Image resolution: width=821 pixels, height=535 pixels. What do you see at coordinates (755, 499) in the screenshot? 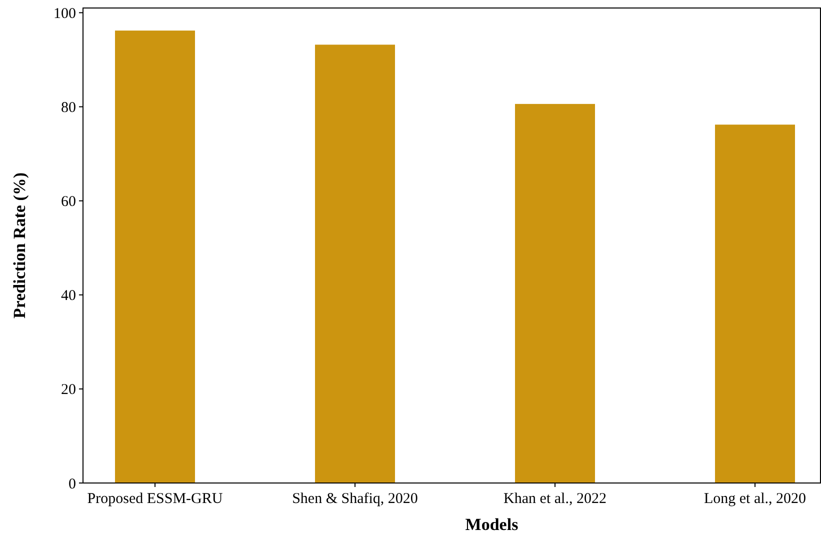
I see `x-tick-label: Long et al., 2020` at bounding box center [755, 499].